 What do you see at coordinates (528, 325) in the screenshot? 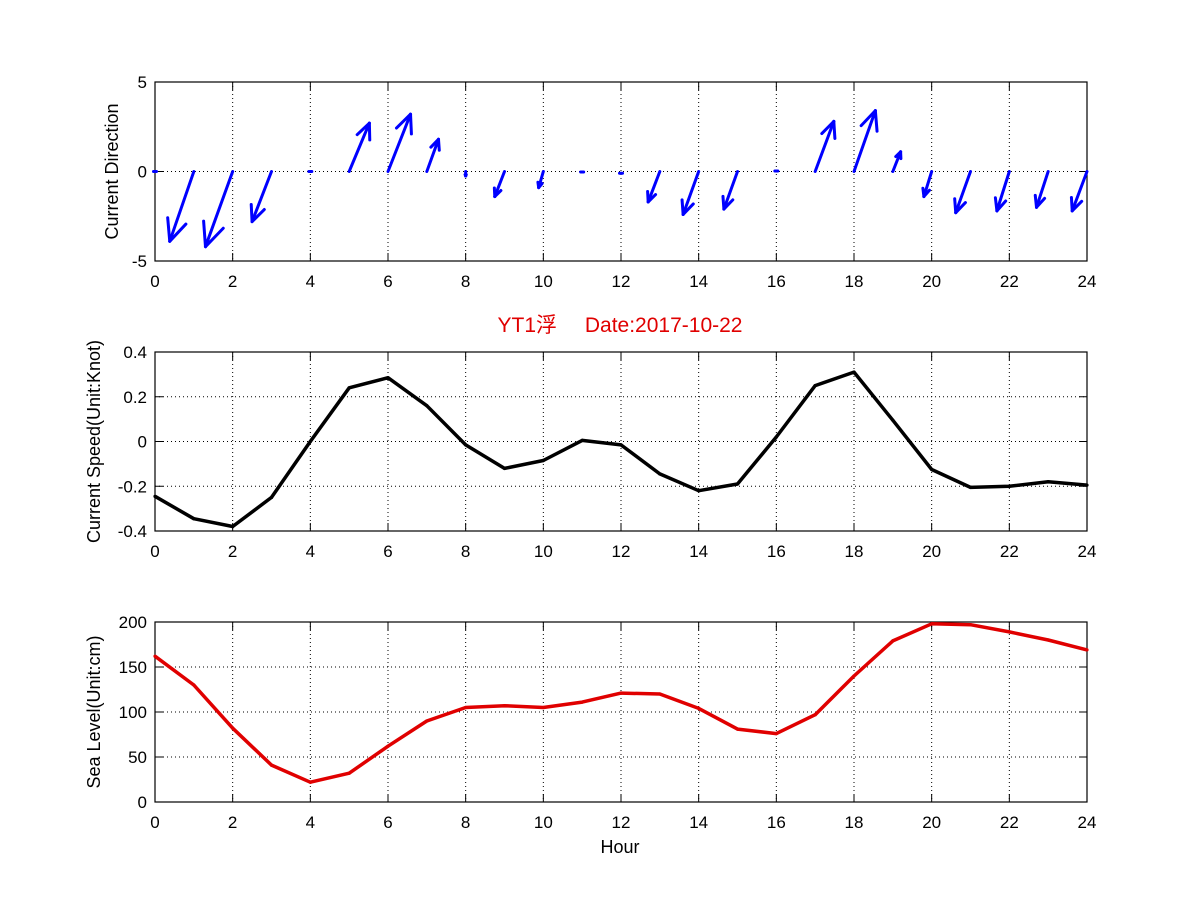
I see `chart-title-station: YT1浮` at bounding box center [528, 325].